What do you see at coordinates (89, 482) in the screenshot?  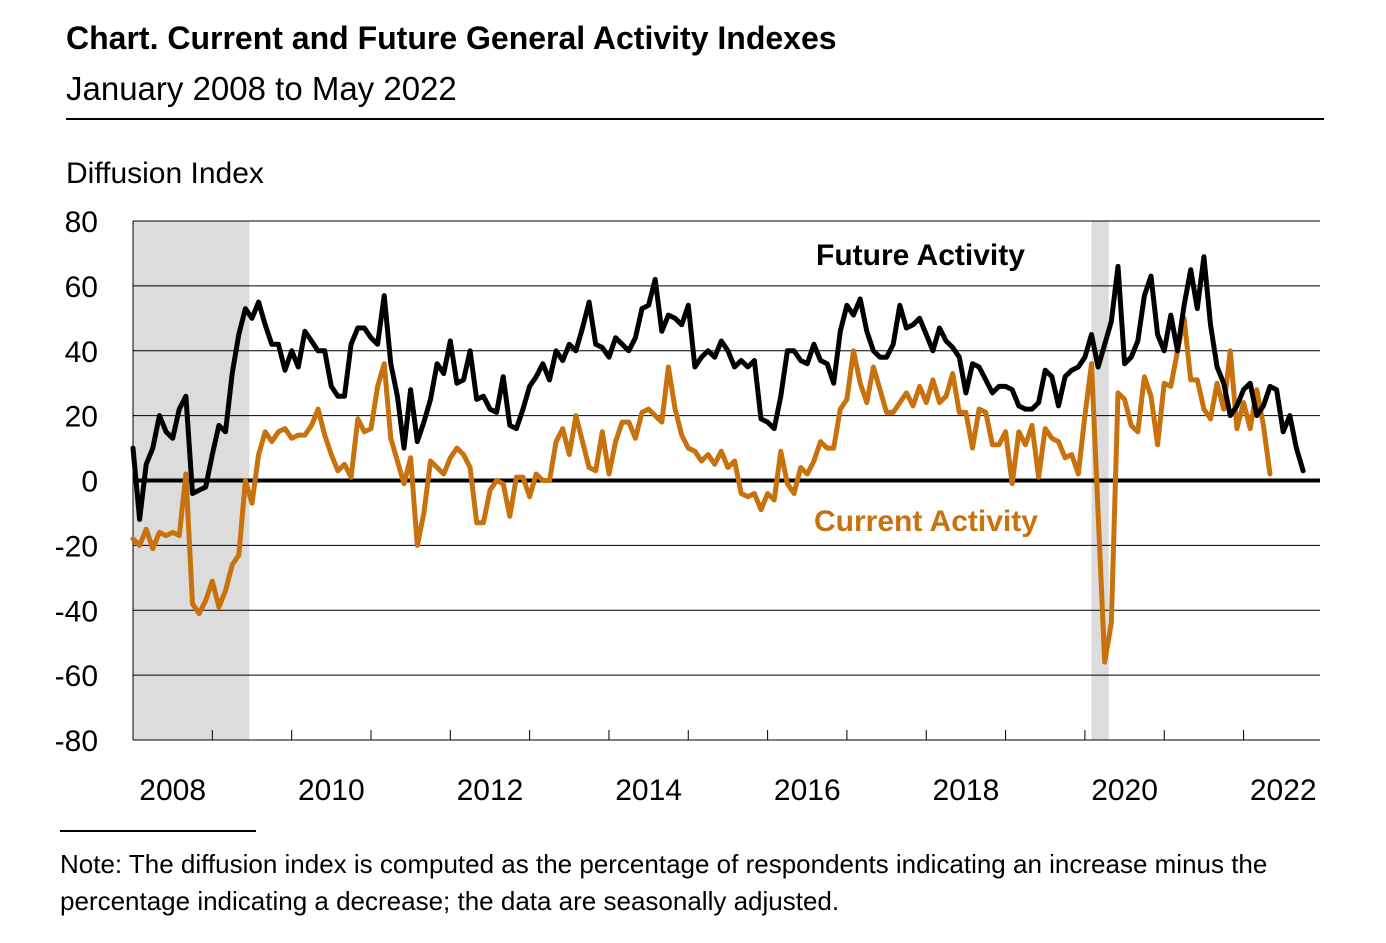 I see `y-tick-label: 0` at bounding box center [89, 482].